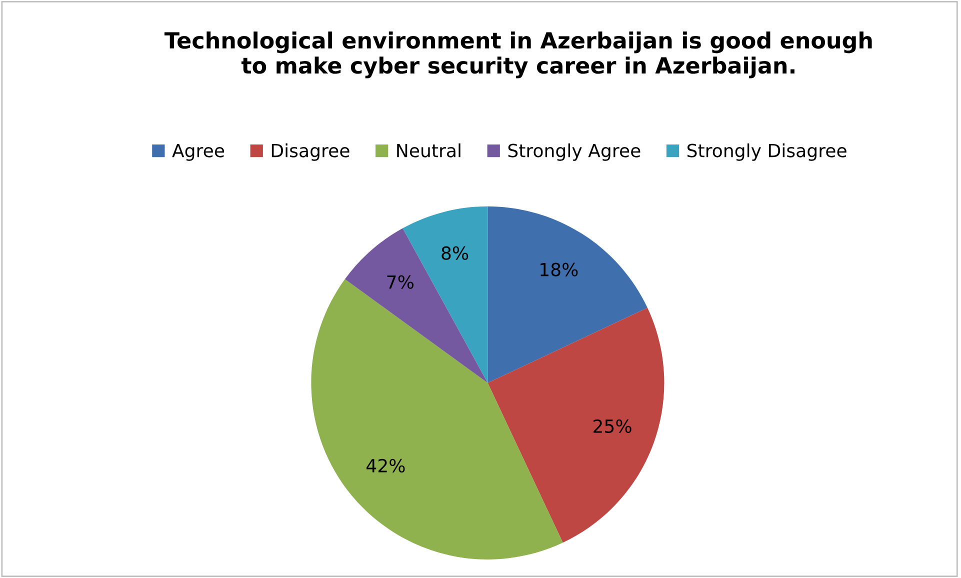  Describe the element at coordinates (766, 152) in the screenshot. I see `legend-label: Strongly Disagree` at that location.